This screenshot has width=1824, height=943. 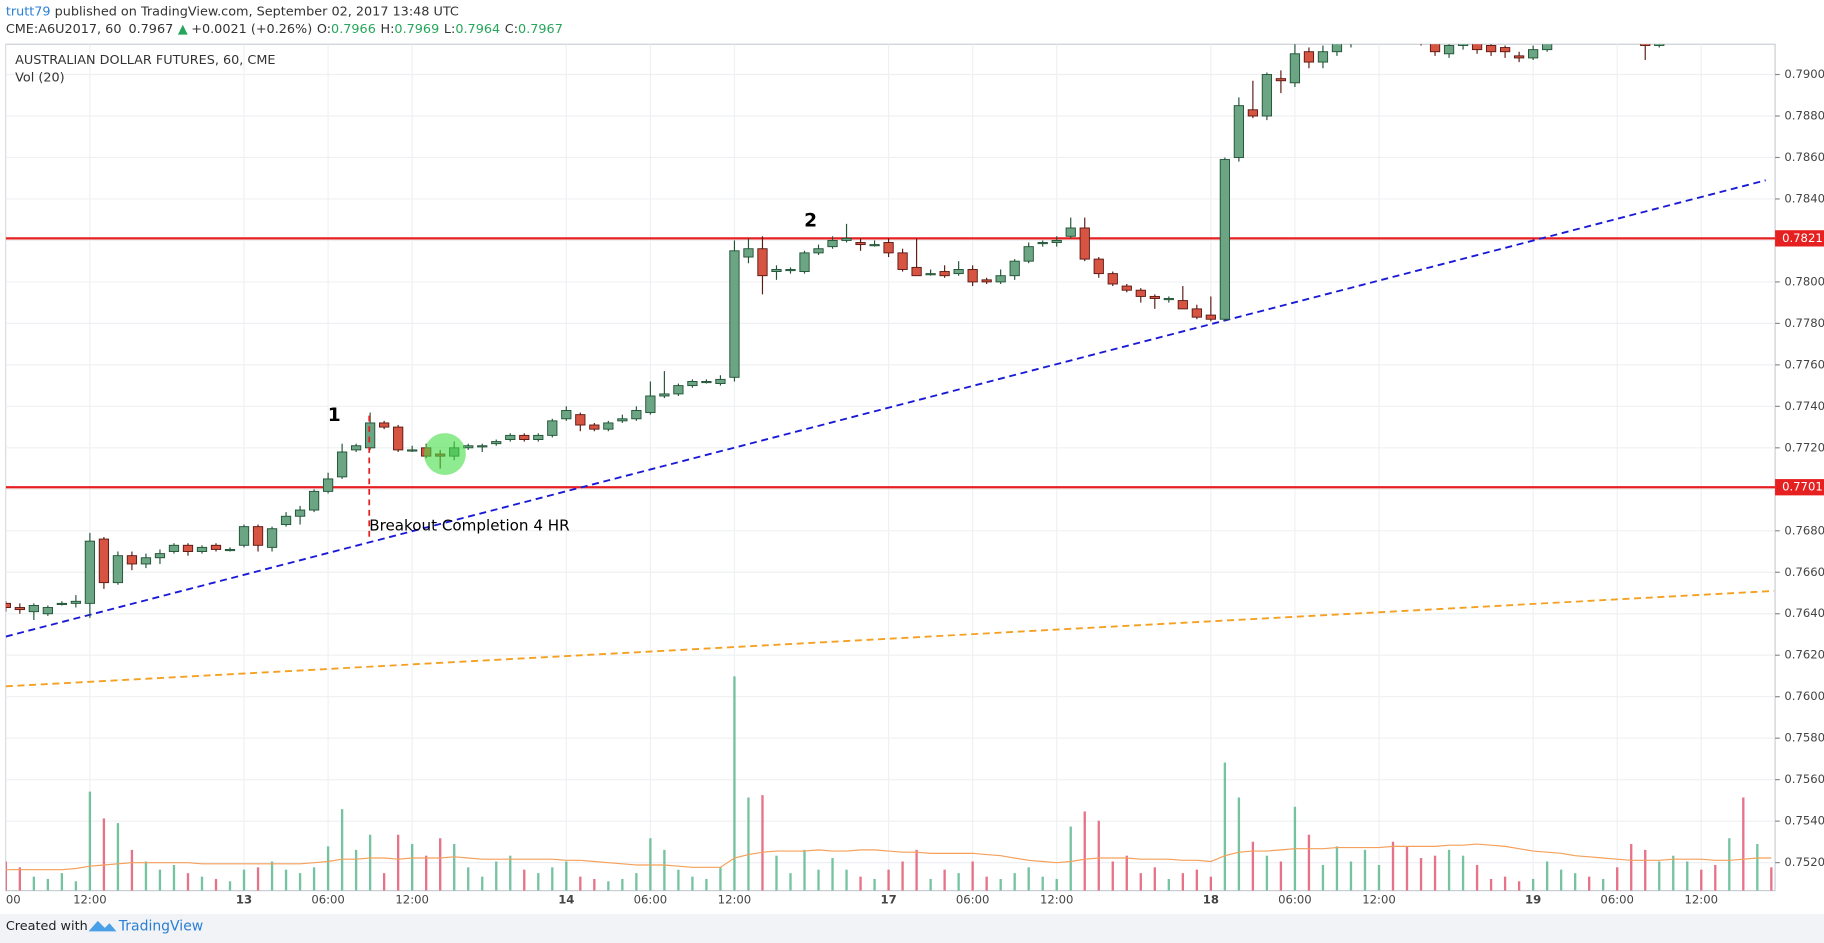 What do you see at coordinates (1799, 487) in the screenshot?
I see `level-tag` at bounding box center [1799, 487].